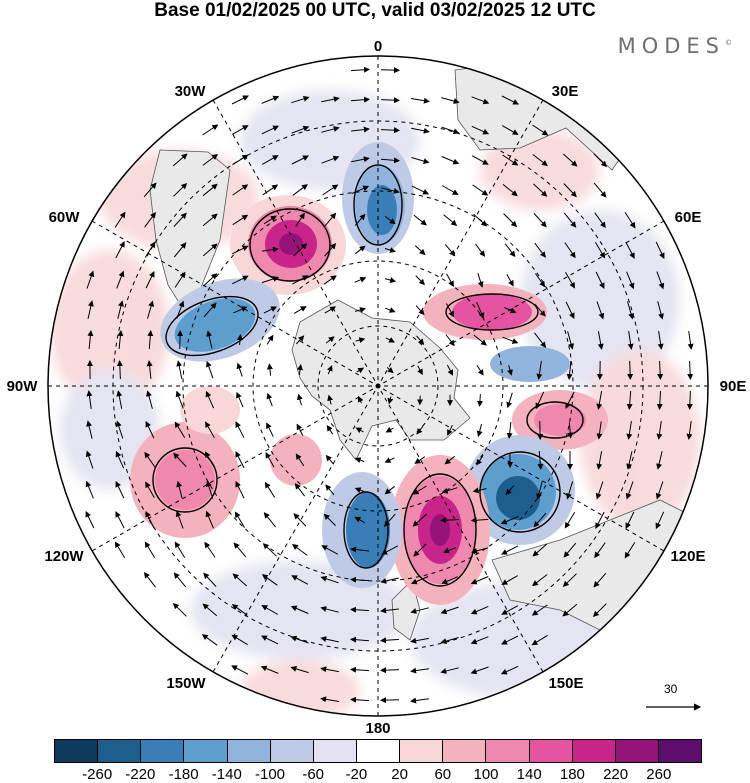  What do you see at coordinates (687, 556) in the screenshot?
I see `lon-label-120e: 120E` at bounding box center [687, 556].